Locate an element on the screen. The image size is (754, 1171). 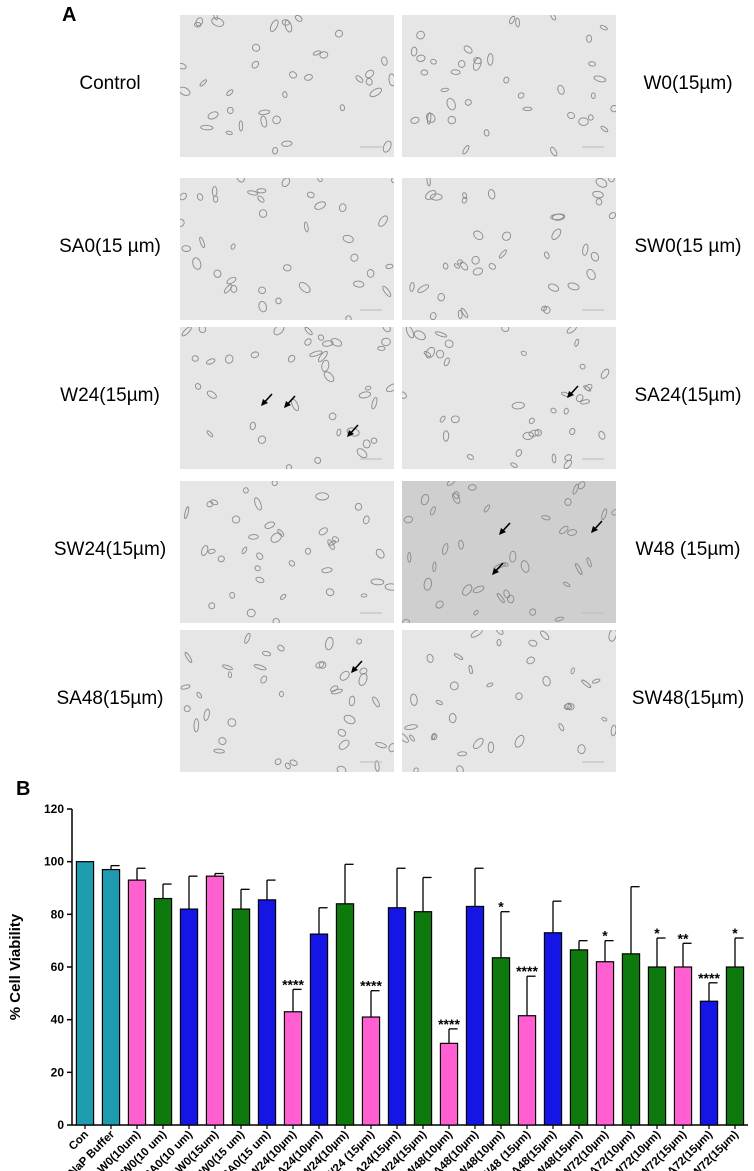
y-tick-label: 80 is located at coordinates (58, 914).